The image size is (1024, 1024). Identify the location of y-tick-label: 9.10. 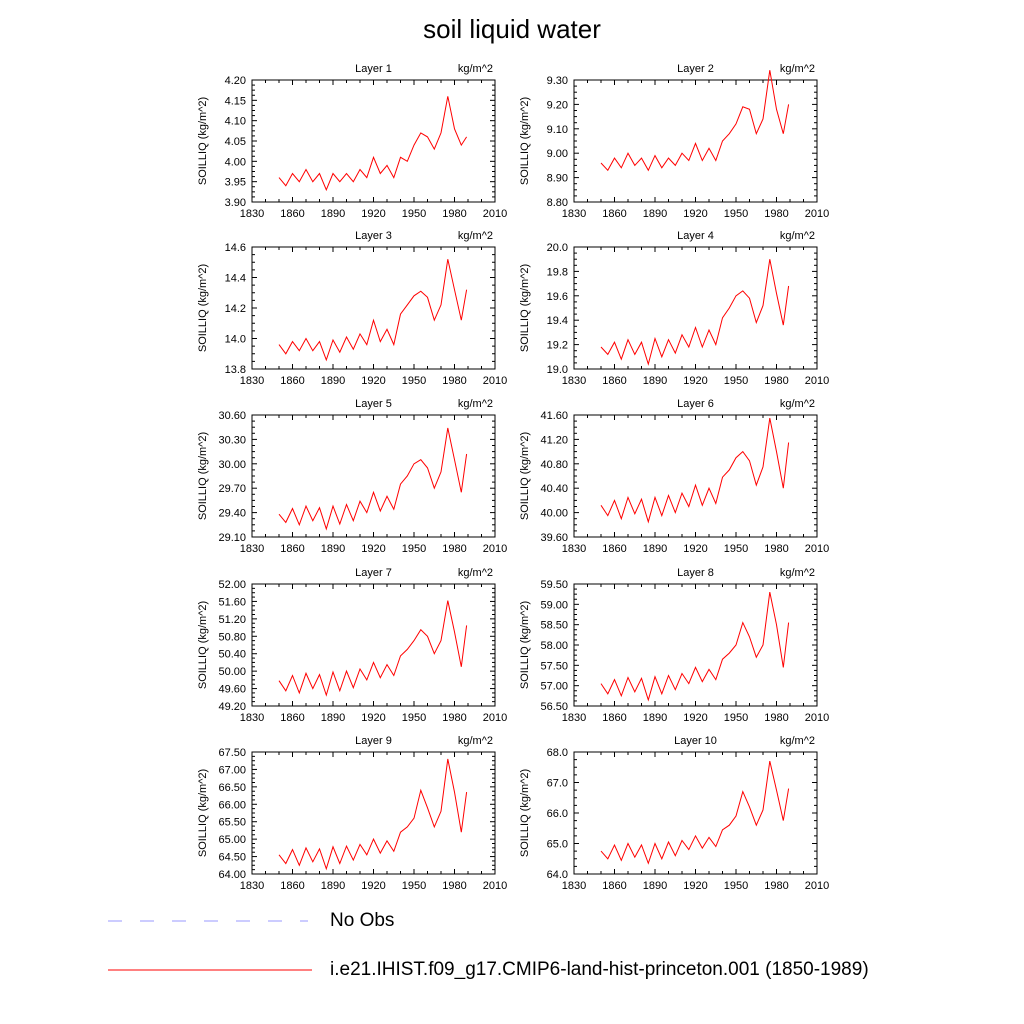
(557, 130).